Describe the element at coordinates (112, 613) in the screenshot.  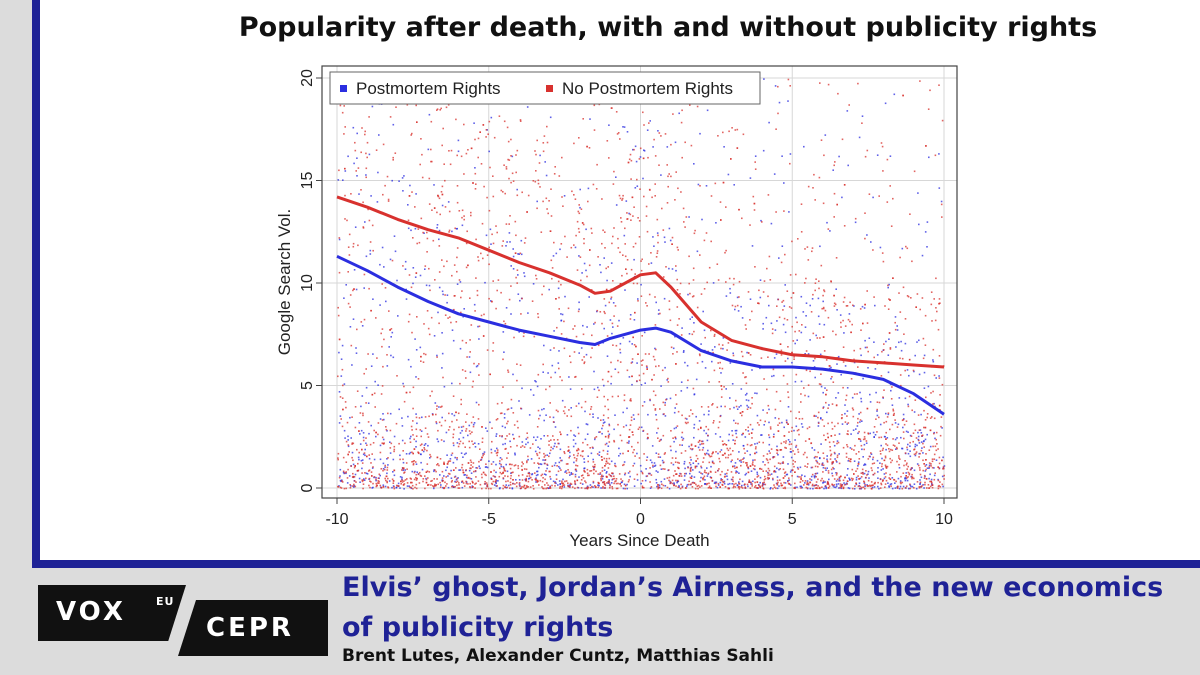
I see `voxeu-logo: VOX EU` at that location.